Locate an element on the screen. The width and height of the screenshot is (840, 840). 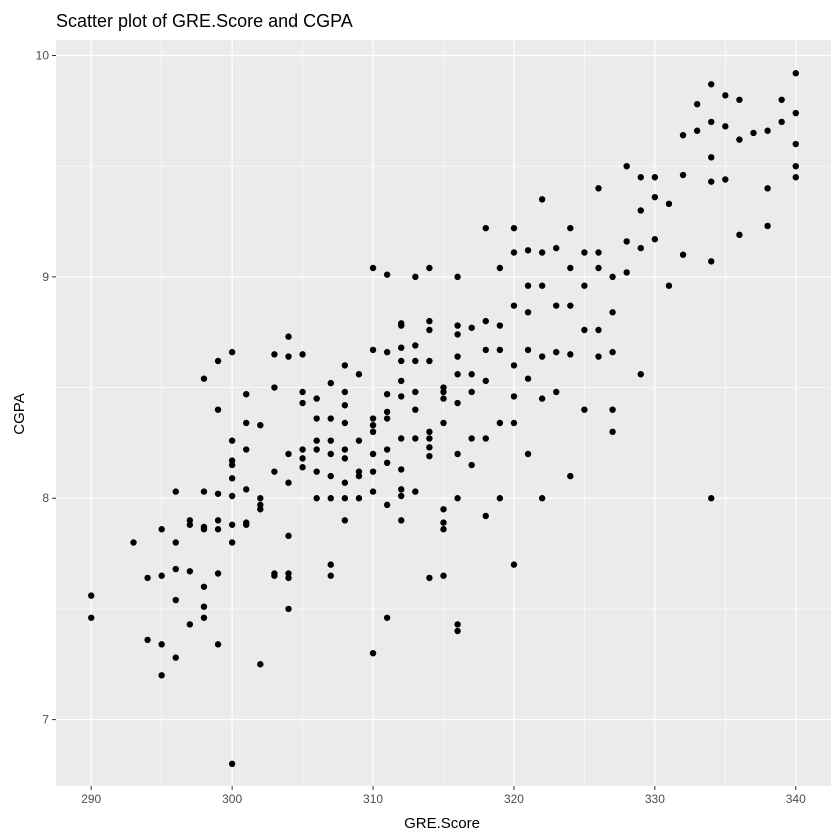
y-tick-label: 10 is located at coordinates (43, 55).